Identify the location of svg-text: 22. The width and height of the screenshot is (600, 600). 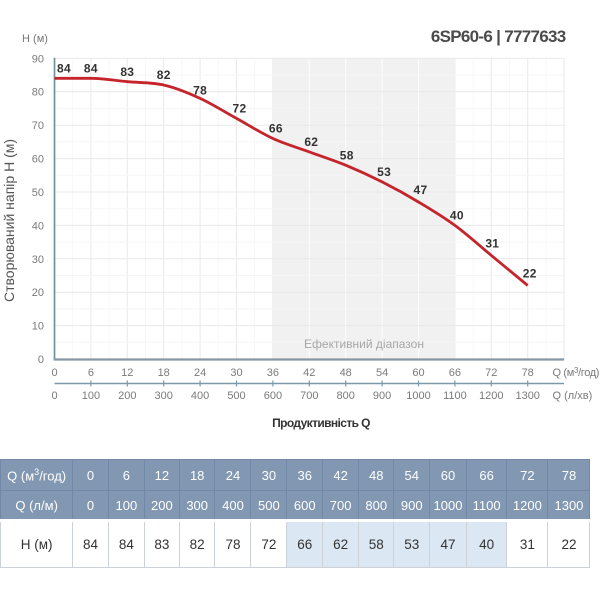
(530, 274).